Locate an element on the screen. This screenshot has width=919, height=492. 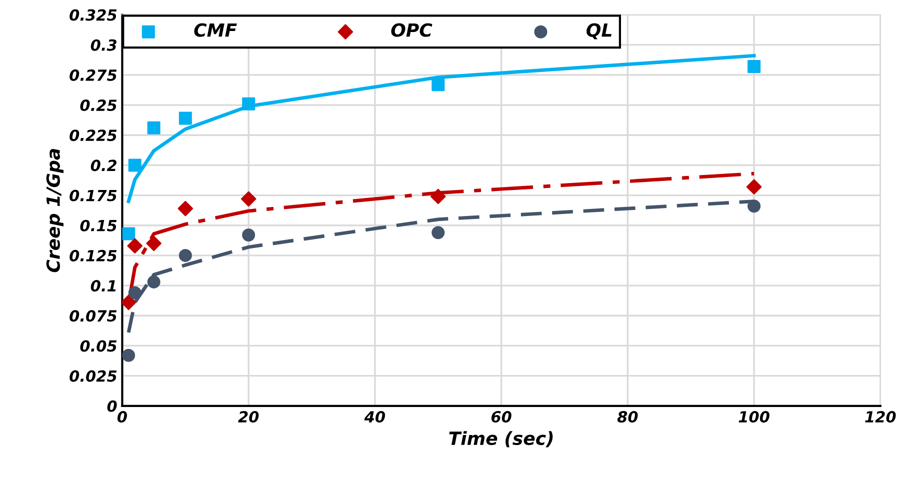
y-tick-label: 0.175 is located at coordinates (93, 196).